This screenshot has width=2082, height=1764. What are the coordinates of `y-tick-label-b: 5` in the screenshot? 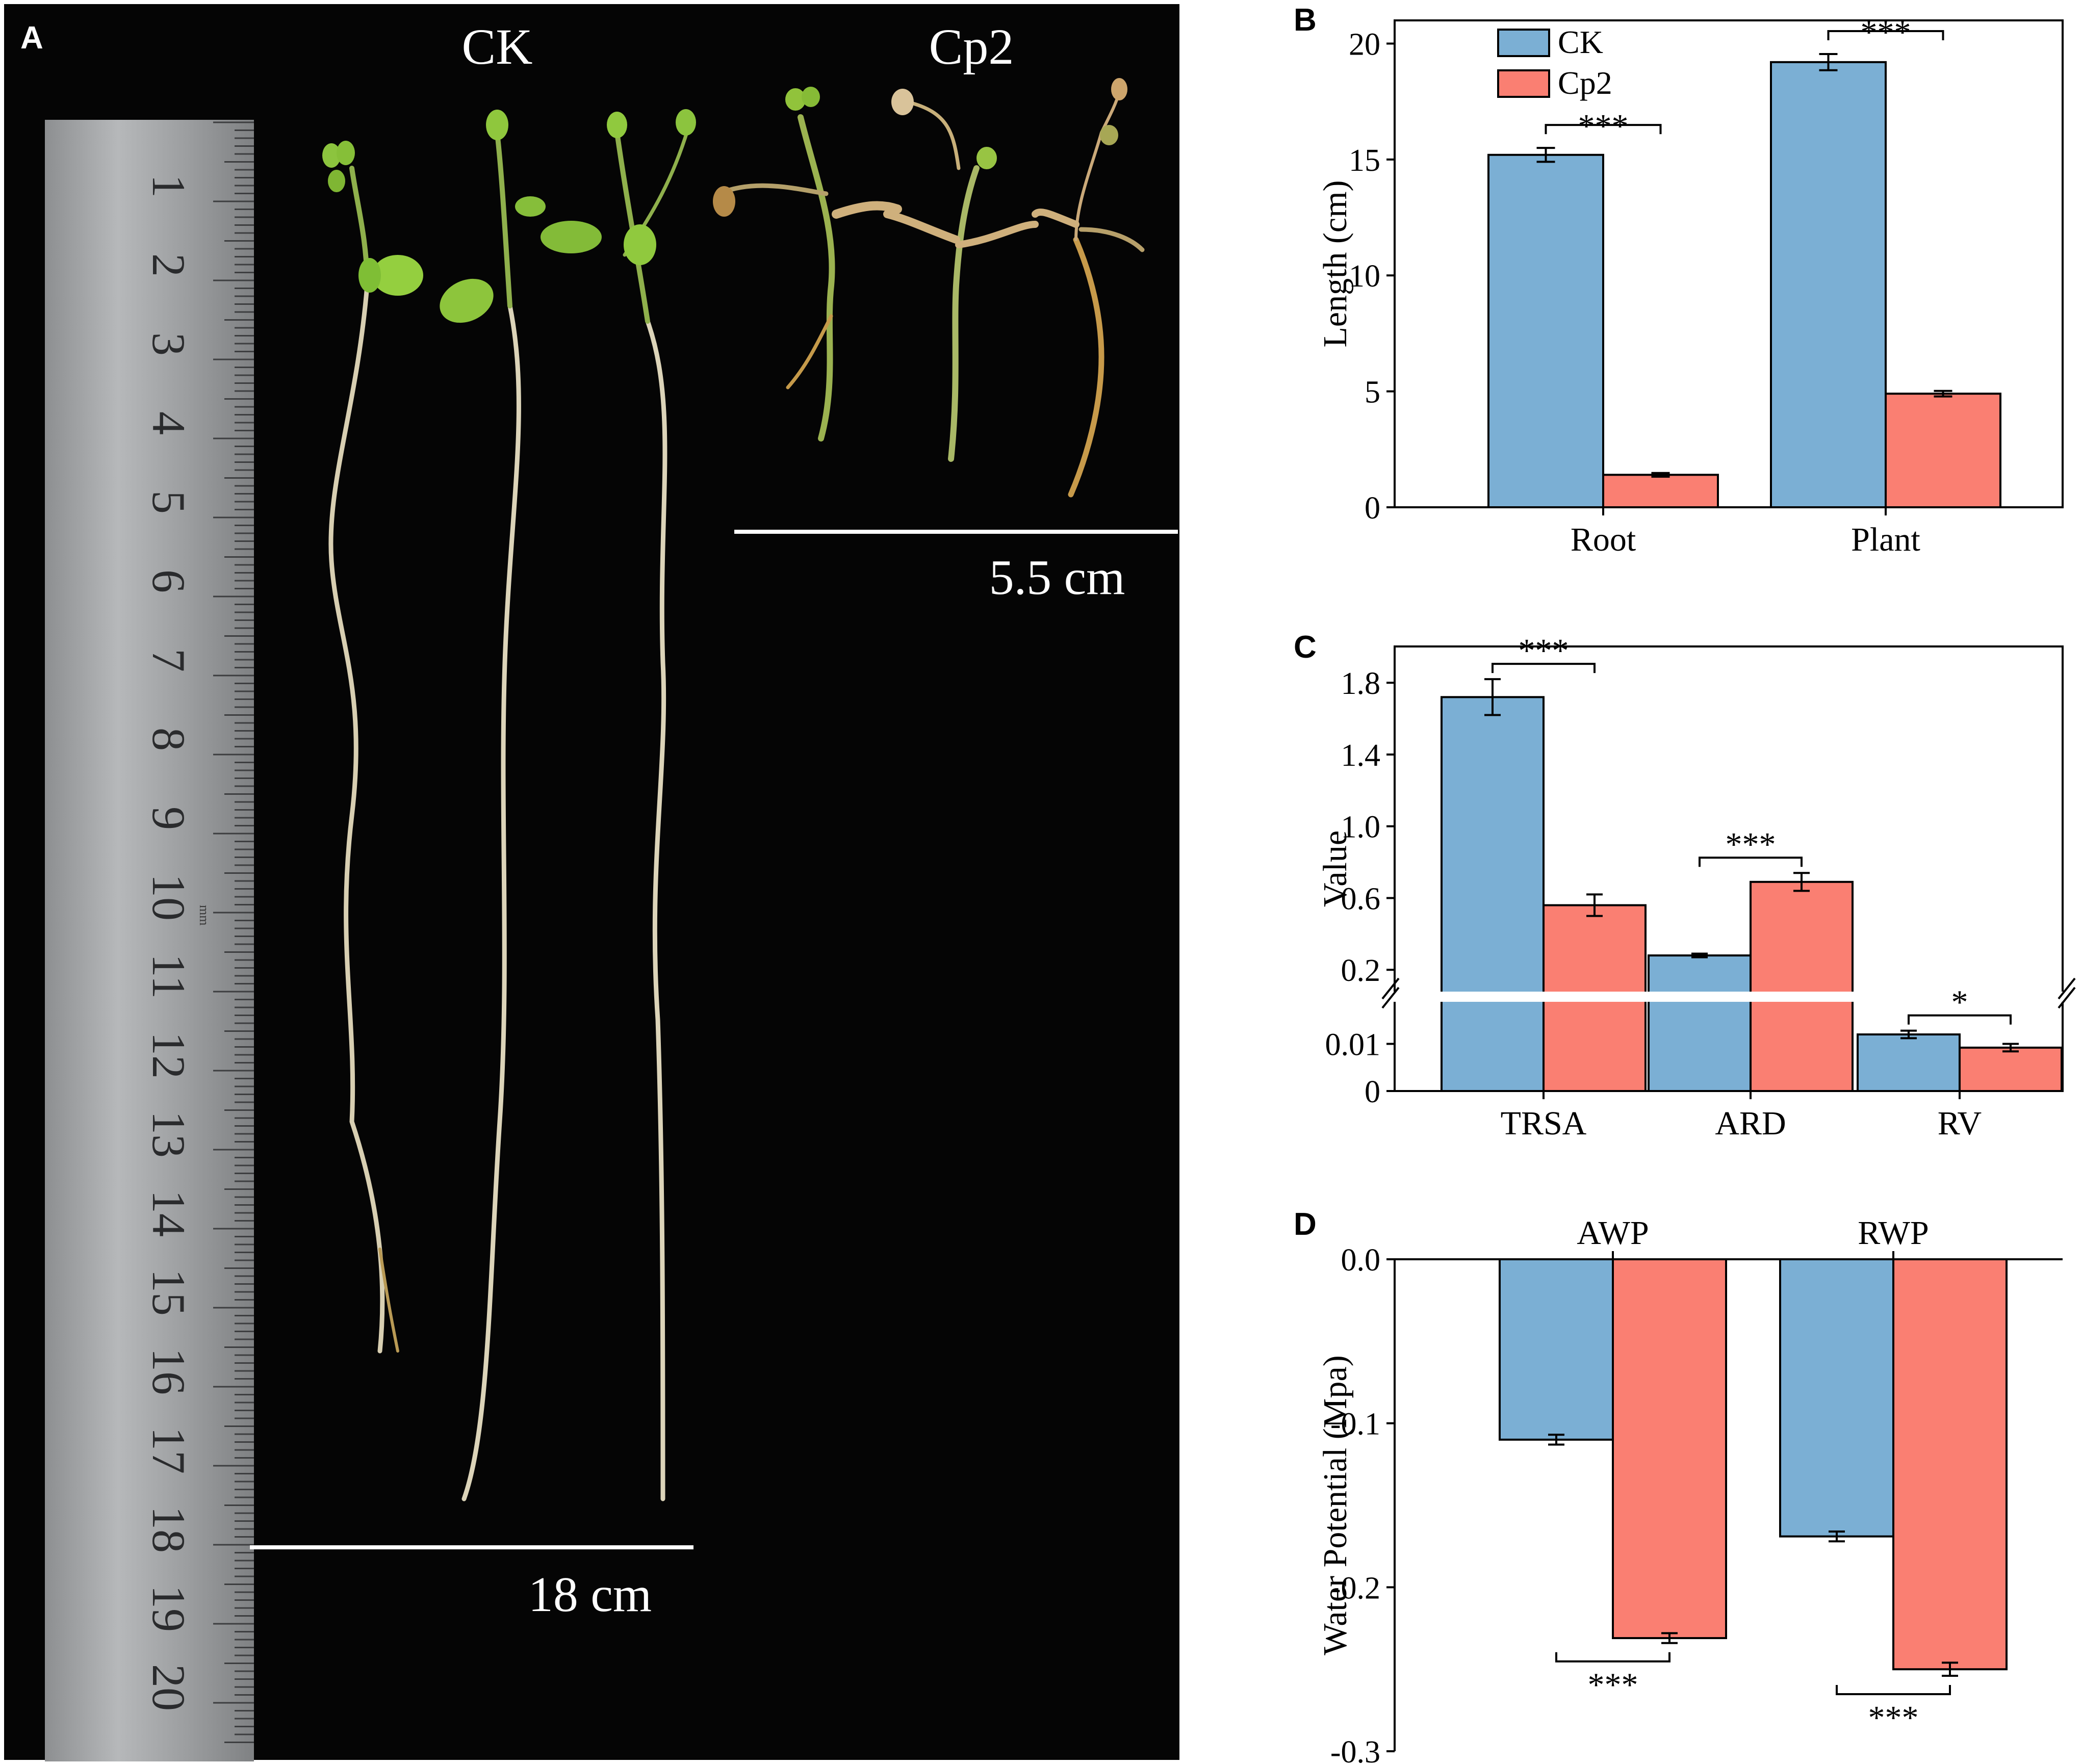 It's located at (1372, 393).